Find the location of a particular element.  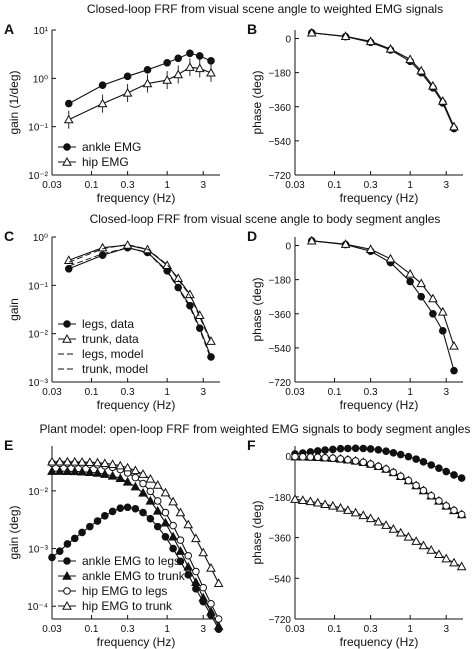

legend-label: trunk, model is located at coordinates (115, 369).